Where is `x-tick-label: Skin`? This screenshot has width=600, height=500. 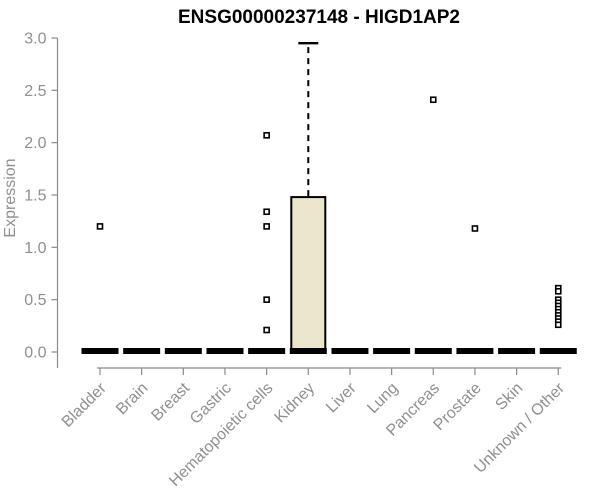 x-tick-label: Skin is located at coordinates (509, 397).